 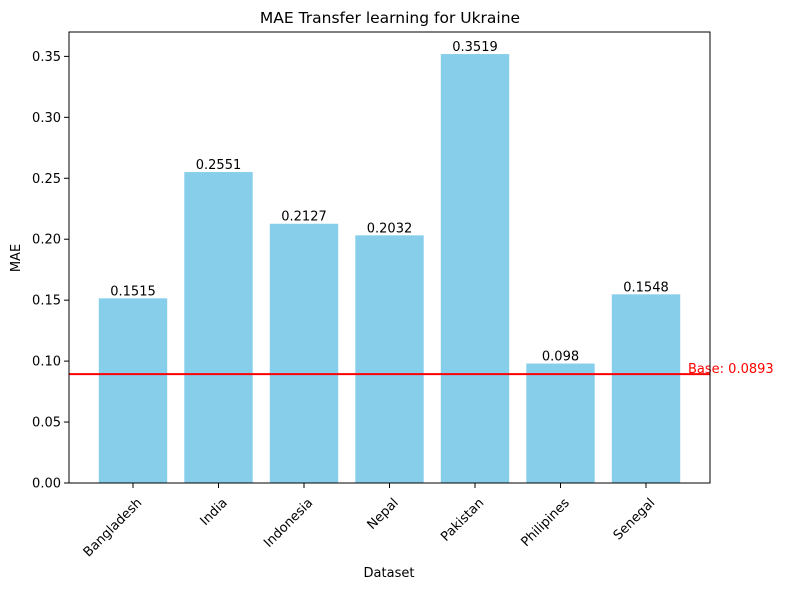 What do you see at coordinates (16, 258) in the screenshot?
I see `y-axis-label: MAE` at bounding box center [16, 258].